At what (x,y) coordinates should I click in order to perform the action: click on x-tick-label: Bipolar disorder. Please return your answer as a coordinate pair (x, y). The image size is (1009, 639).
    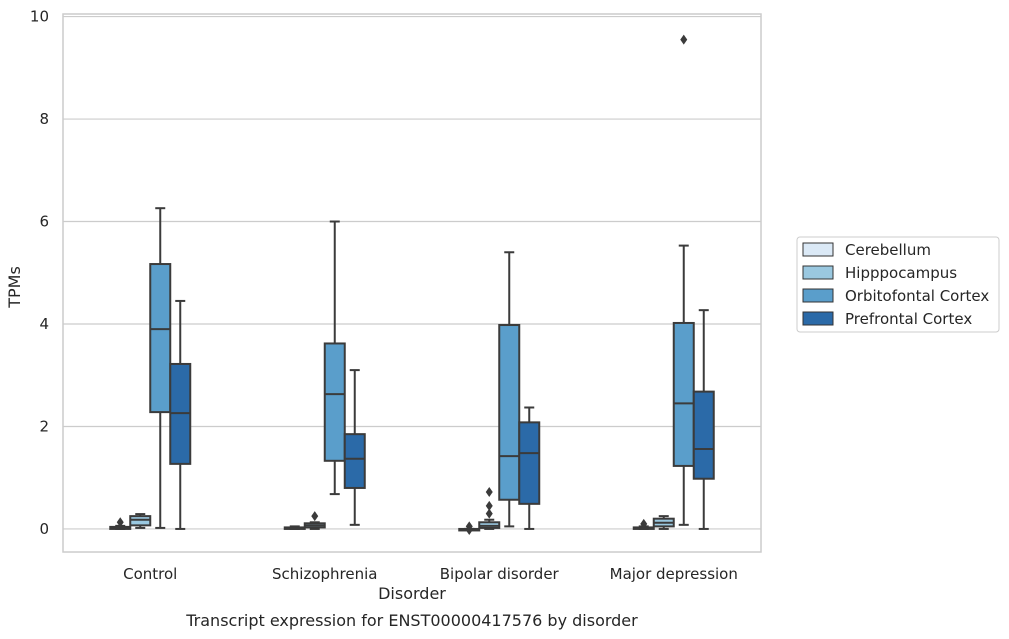
    Looking at the image, I should click on (500, 574).